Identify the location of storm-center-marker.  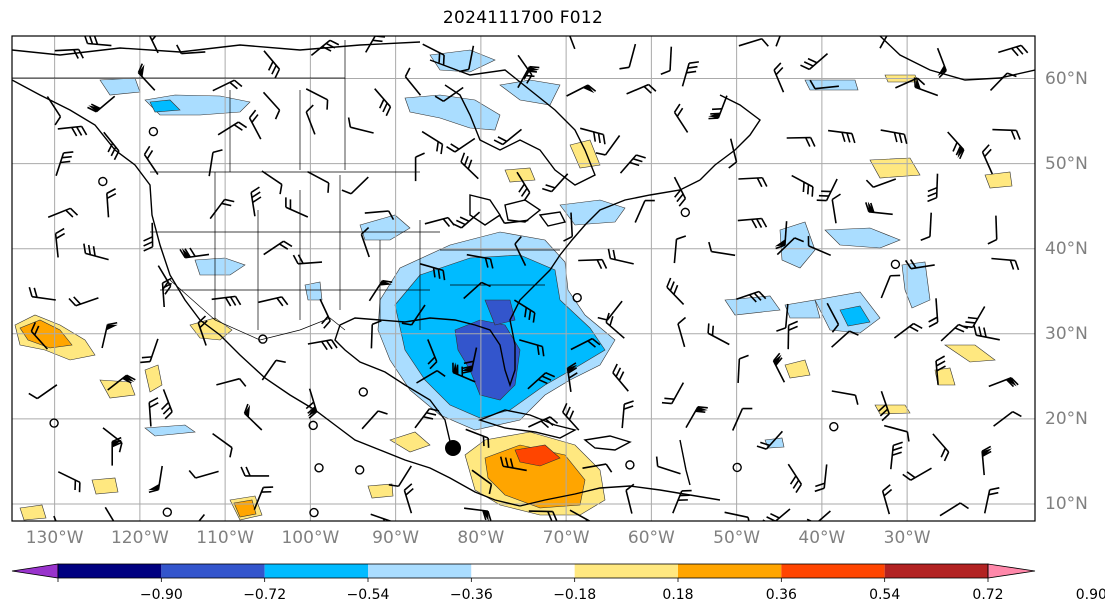
(453, 448).